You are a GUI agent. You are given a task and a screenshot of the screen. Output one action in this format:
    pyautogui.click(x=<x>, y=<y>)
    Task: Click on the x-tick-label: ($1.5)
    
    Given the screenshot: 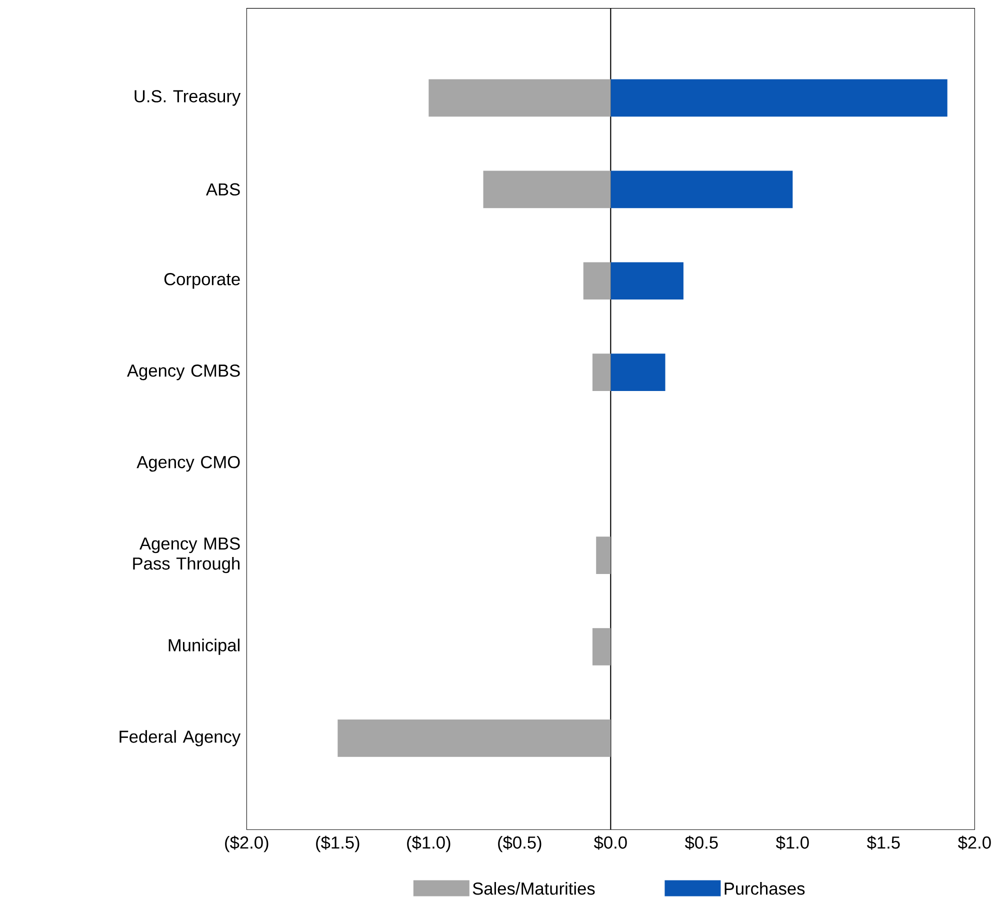 What is the action you would take?
    pyautogui.click(x=338, y=844)
    